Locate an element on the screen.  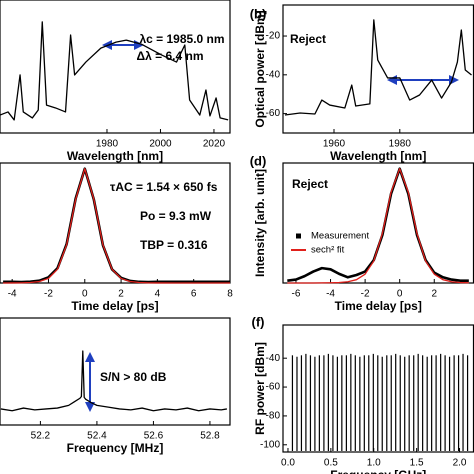
panel-label: (b) is located at coordinates (258, 13).